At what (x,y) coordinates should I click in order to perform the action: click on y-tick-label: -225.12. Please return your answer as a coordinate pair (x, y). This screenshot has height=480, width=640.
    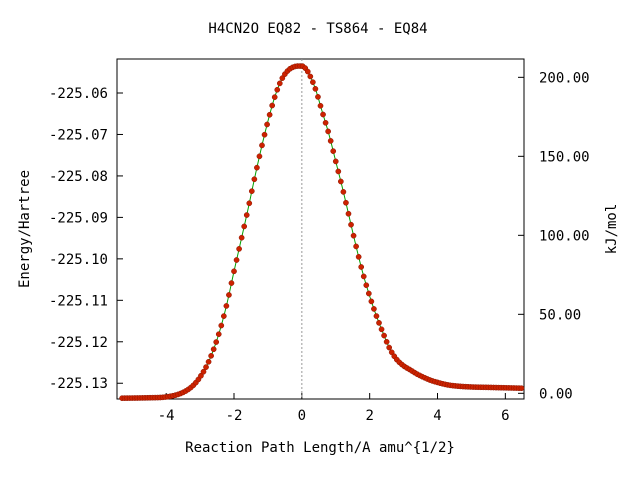
    Looking at the image, I should click on (78, 343).